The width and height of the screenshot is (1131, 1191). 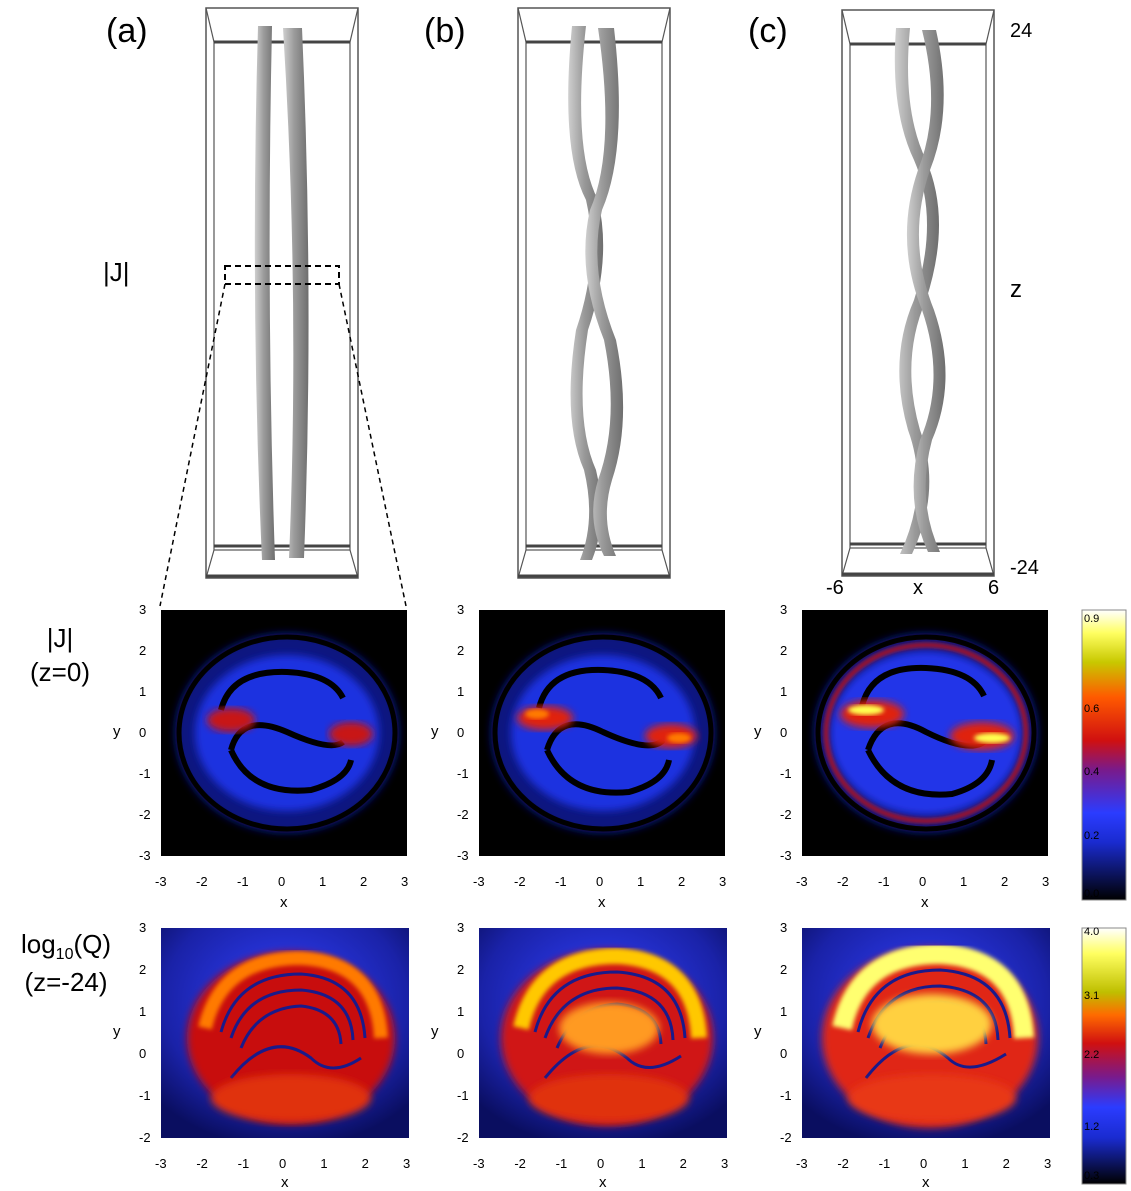 I want to click on colorbar-j-tick: 0.9, so click(x=1092, y=618).